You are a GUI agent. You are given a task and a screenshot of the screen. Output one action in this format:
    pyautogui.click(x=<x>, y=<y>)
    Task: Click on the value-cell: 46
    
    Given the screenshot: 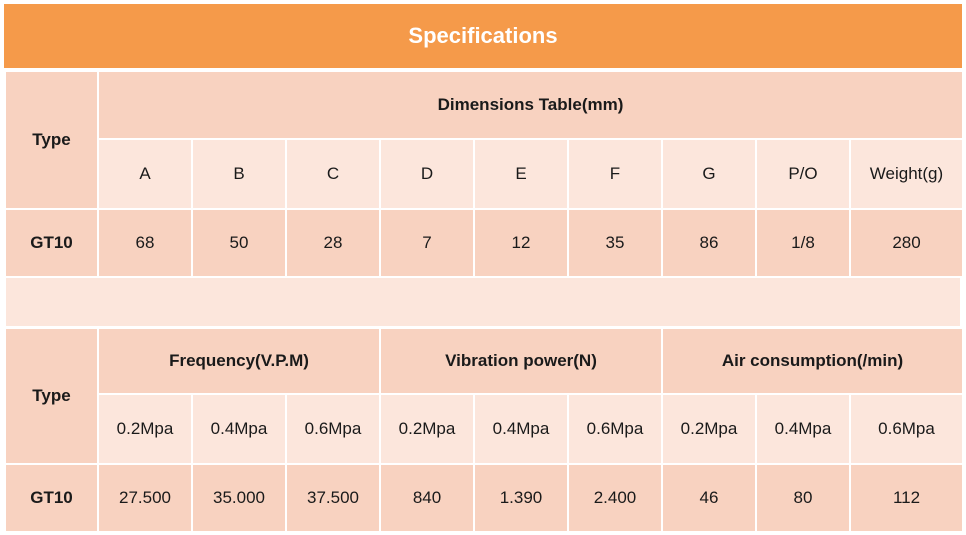 What is the action you would take?
    pyautogui.click(x=709, y=498)
    